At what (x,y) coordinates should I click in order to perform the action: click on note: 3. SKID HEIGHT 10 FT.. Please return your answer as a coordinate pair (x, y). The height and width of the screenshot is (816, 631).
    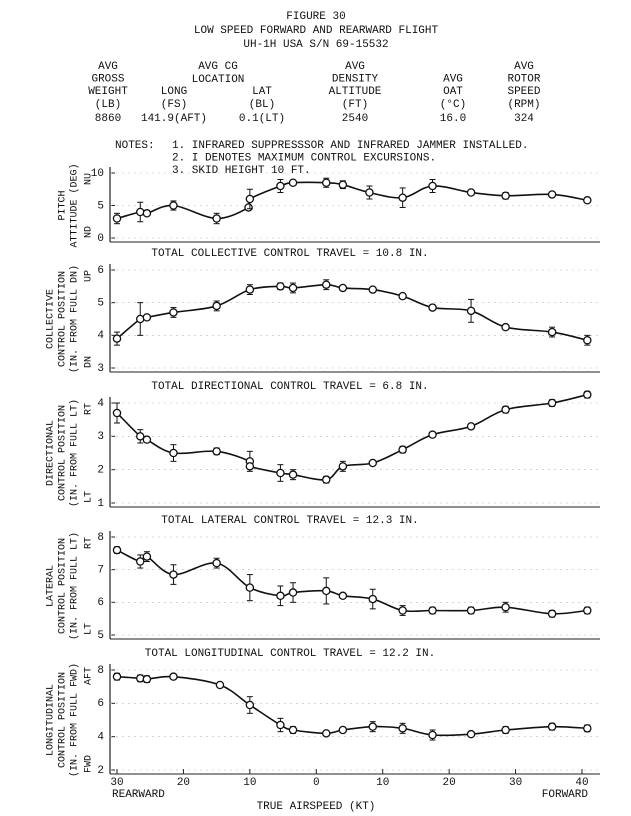
    Looking at the image, I should click on (241, 171).